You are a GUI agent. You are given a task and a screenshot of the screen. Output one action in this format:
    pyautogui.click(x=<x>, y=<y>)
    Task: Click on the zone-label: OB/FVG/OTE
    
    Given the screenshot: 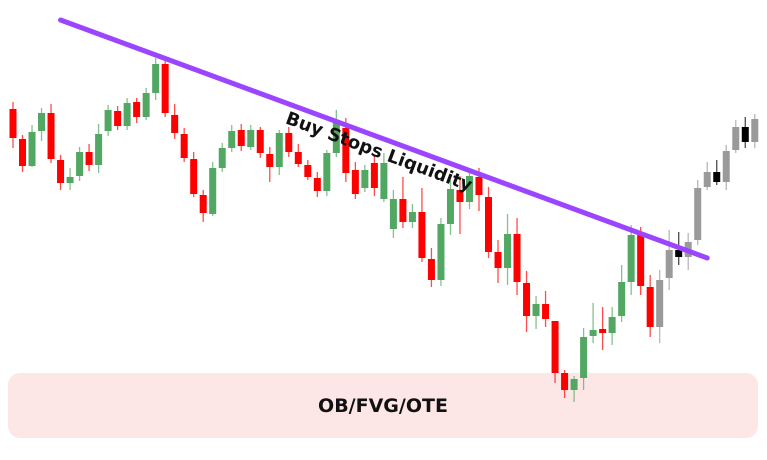 What is the action you would take?
    pyautogui.click(x=383, y=405)
    